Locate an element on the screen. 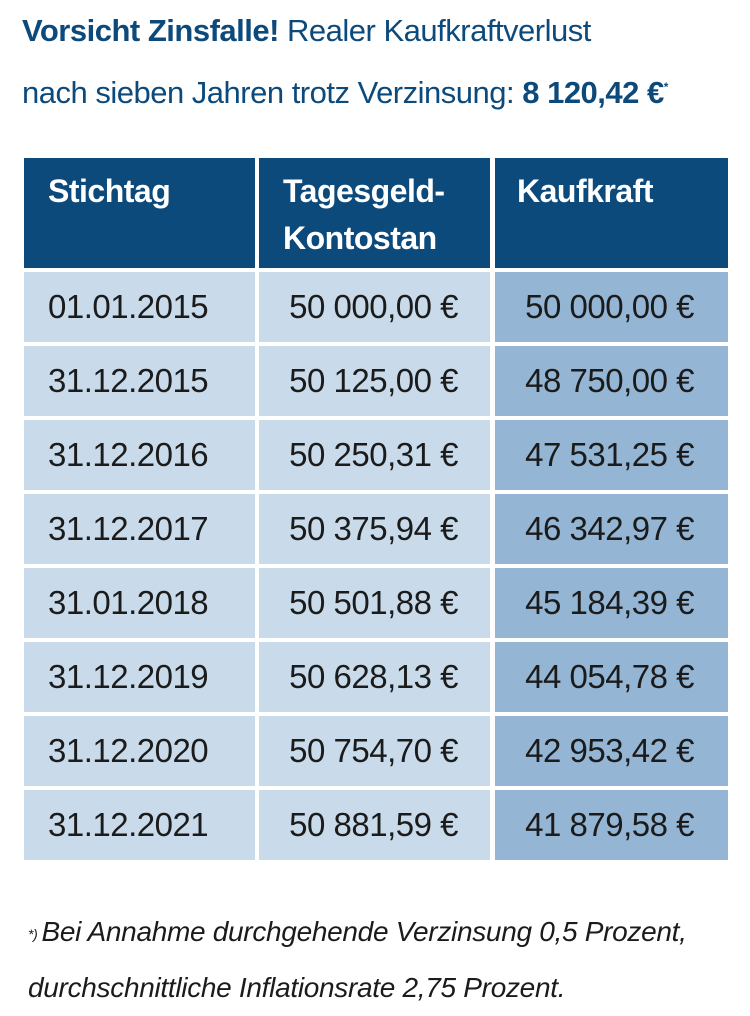  cell-kontostand: 50 881,59 € is located at coordinates (374, 825).